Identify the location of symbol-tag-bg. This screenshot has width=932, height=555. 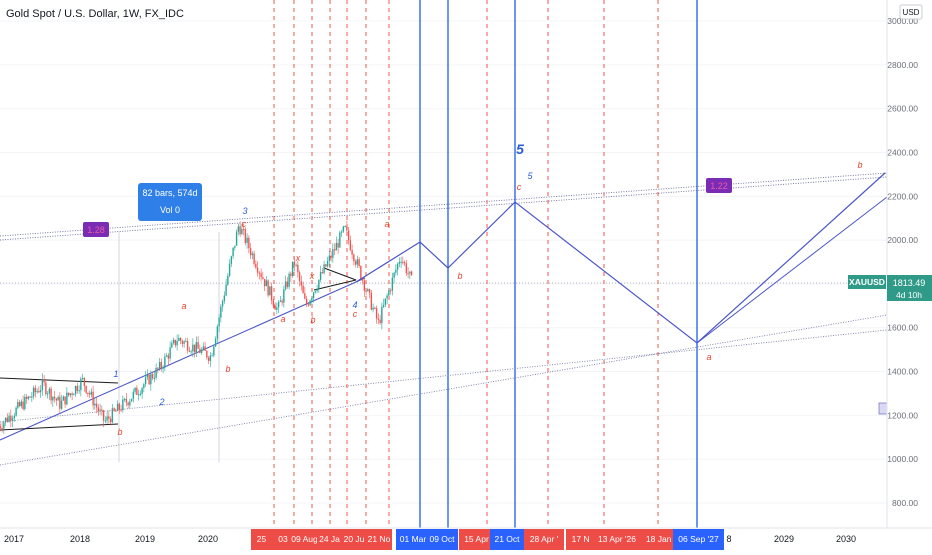
(867, 282).